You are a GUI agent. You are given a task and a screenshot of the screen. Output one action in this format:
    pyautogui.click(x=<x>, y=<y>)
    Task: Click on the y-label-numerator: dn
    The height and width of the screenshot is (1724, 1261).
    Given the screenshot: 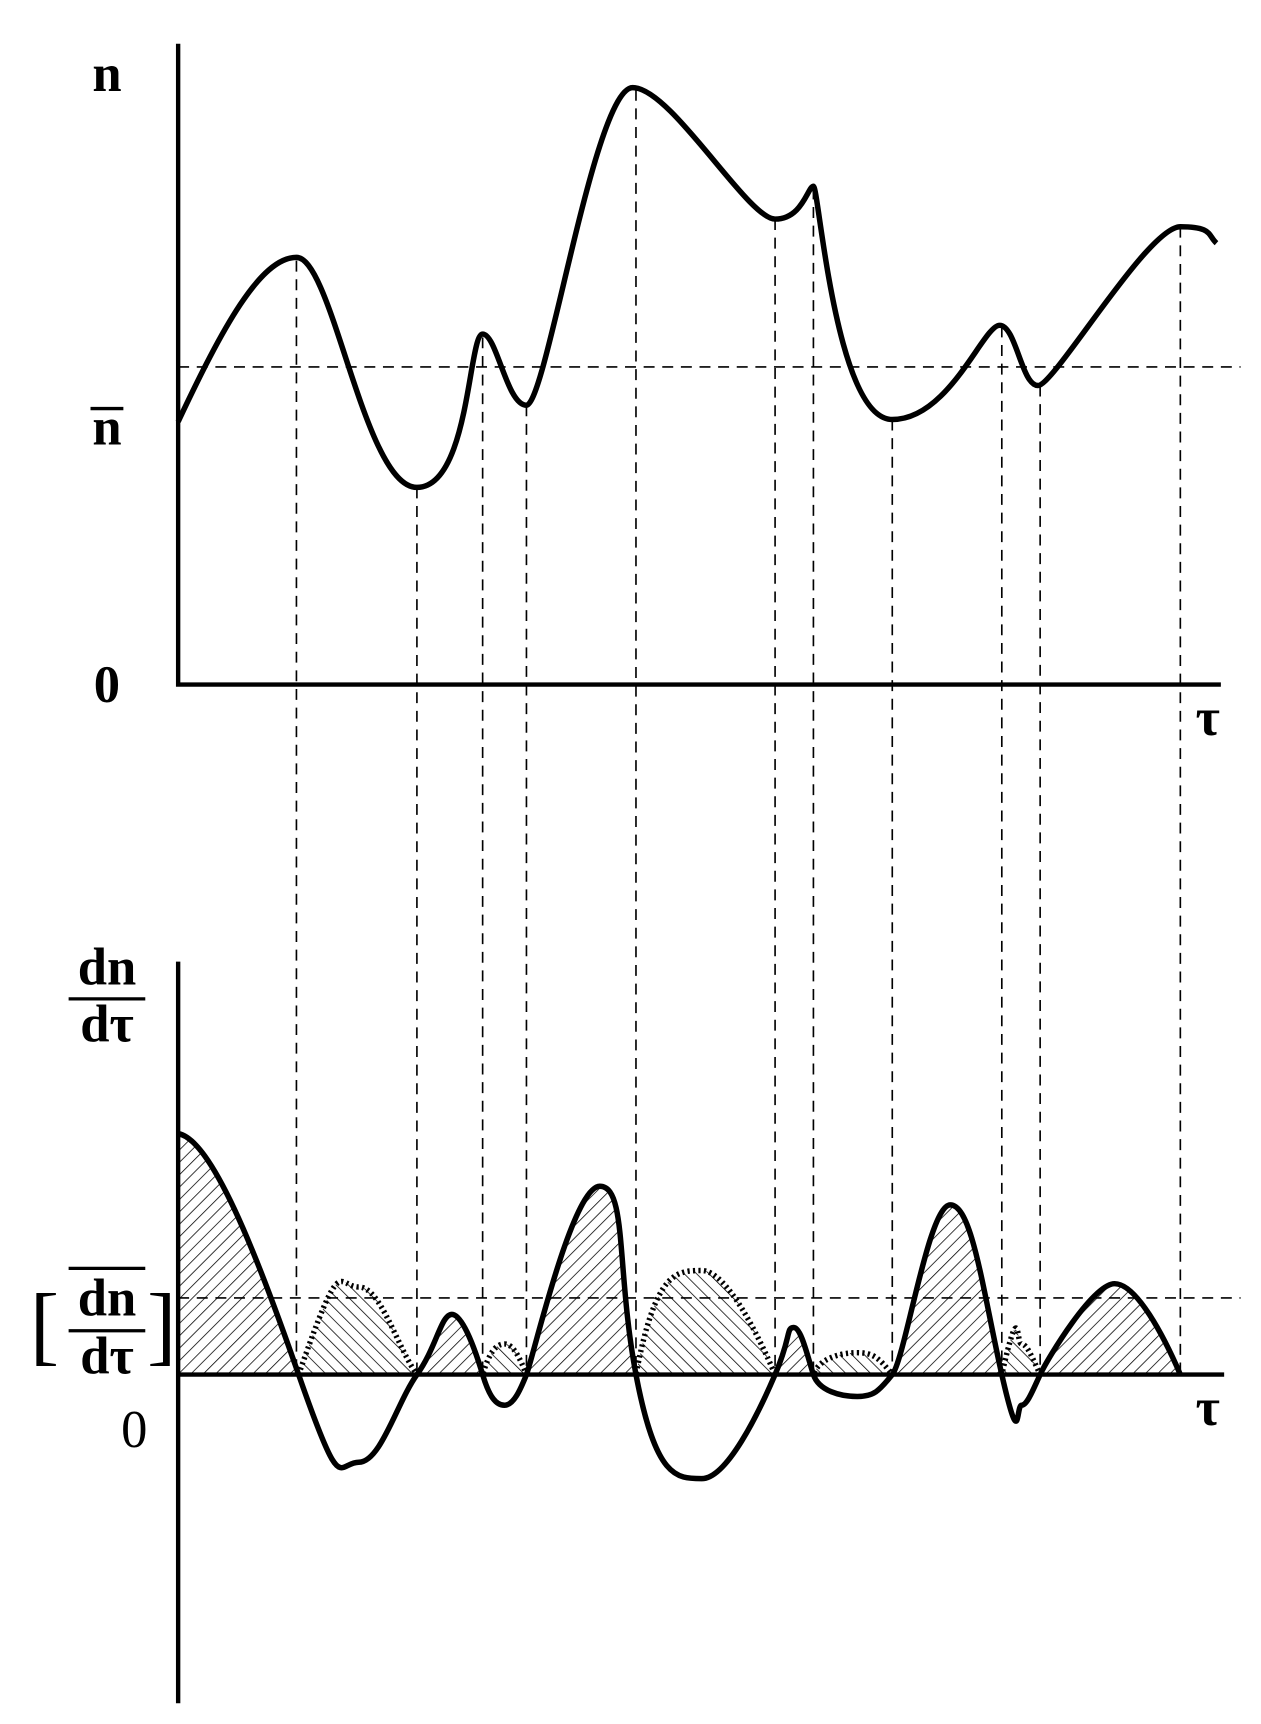 What is the action you would take?
    pyautogui.click(x=107, y=968)
    